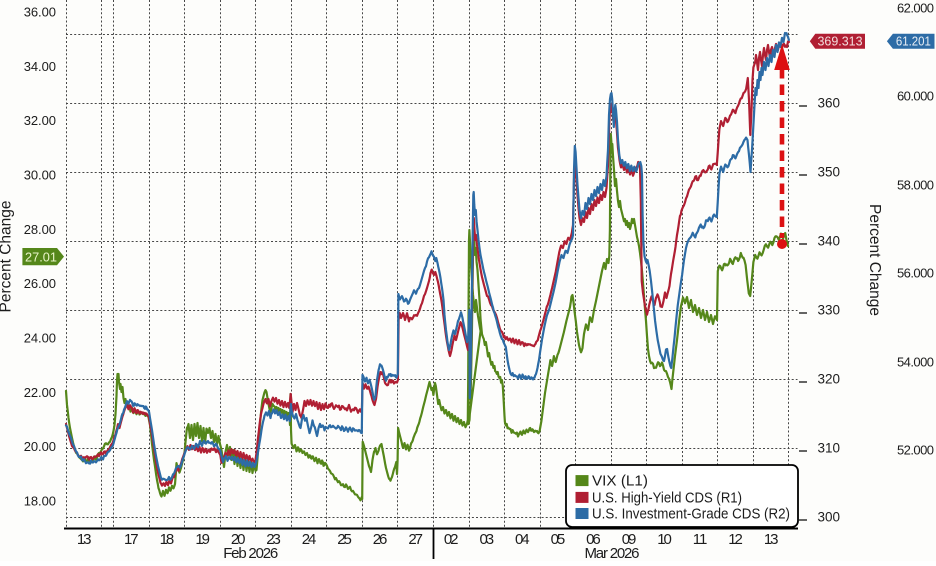 Image resolution: width=936 pixels, height=566 pixels. I want to click on svg-text: Feb 2026, so click(250, 553).